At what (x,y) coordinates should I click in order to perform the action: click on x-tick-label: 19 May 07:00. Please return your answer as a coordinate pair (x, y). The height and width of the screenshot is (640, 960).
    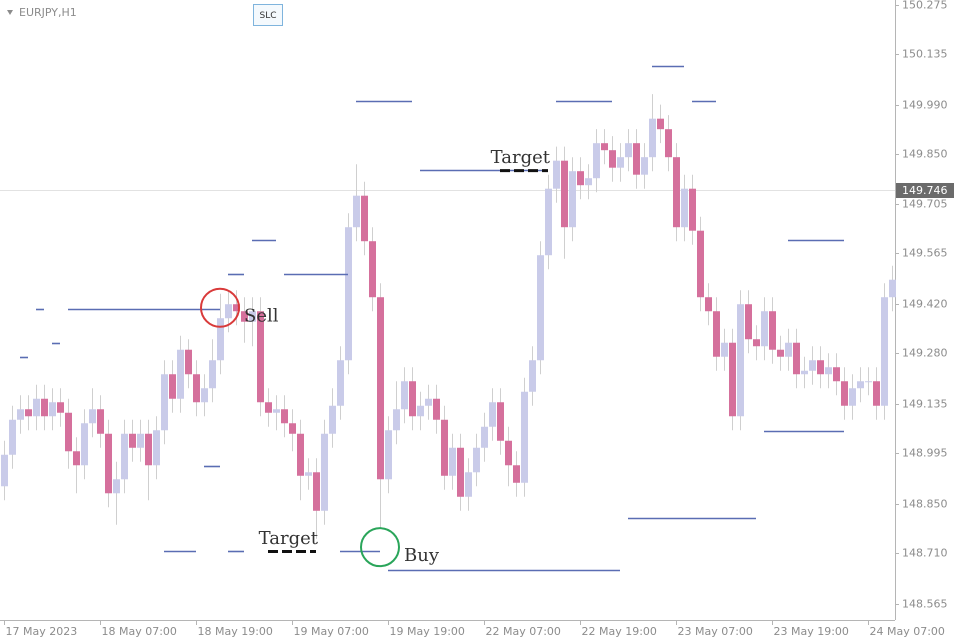
    Looking at the image, I should click on (331, 631).